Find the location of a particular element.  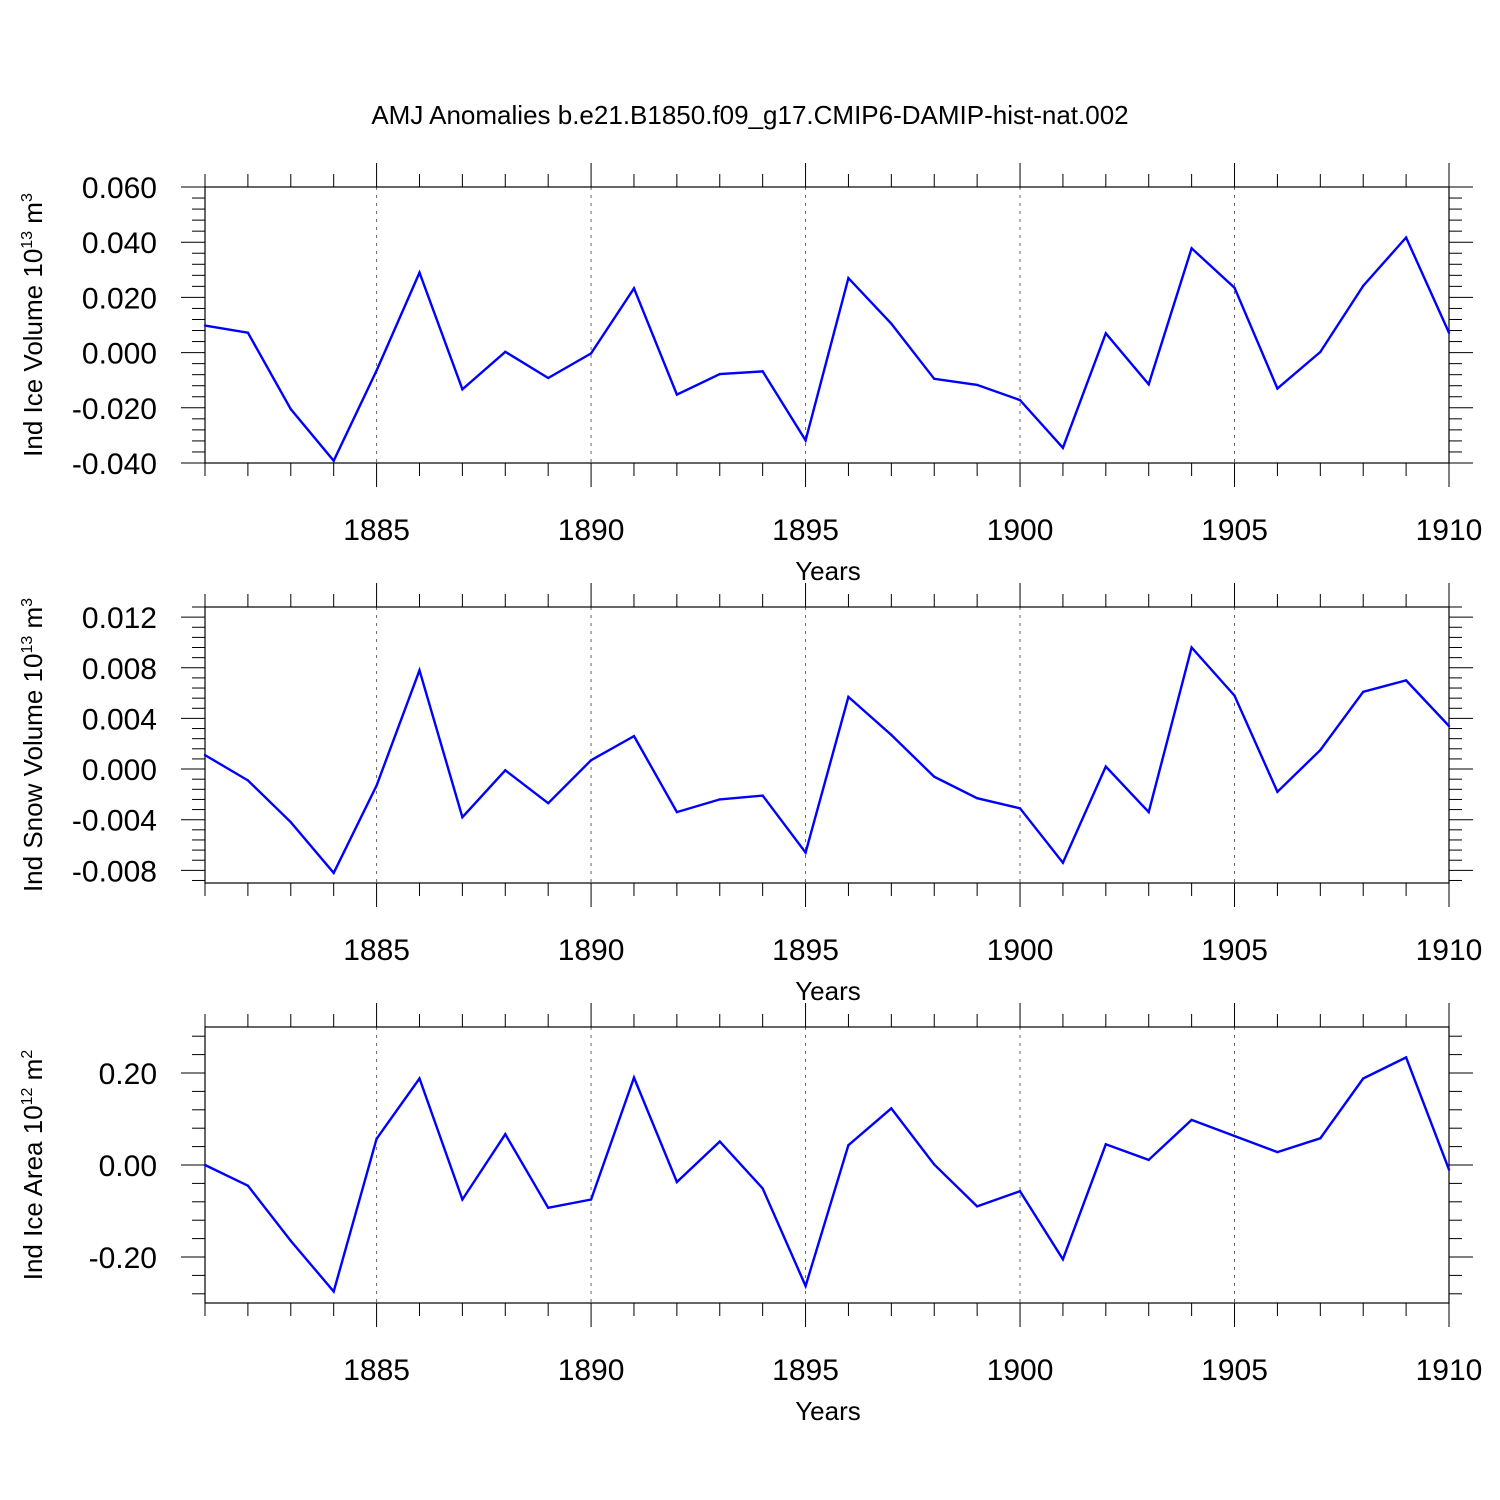

y-tick-label: -0.20 is located at coordinates (123, 1258).